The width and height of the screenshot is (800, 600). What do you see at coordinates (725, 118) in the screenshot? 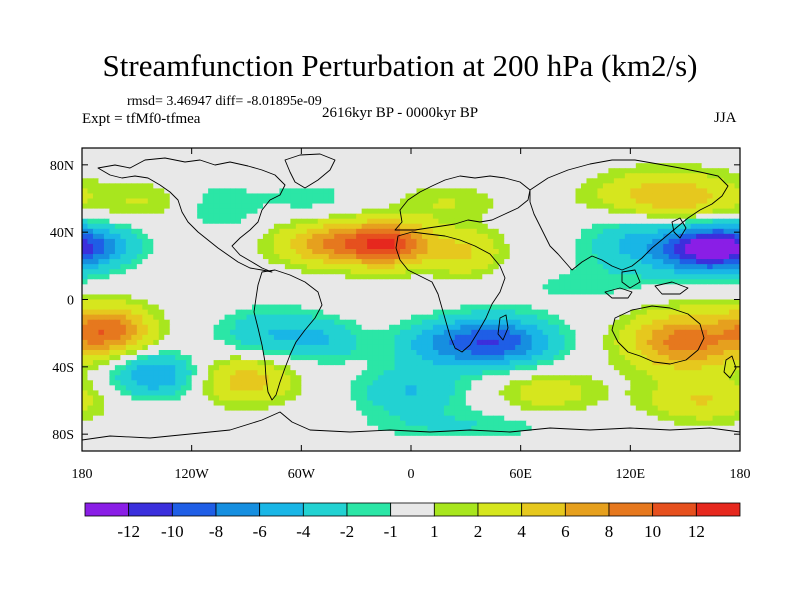
I see `season-text: JJA` at bounding box center [725, 118].